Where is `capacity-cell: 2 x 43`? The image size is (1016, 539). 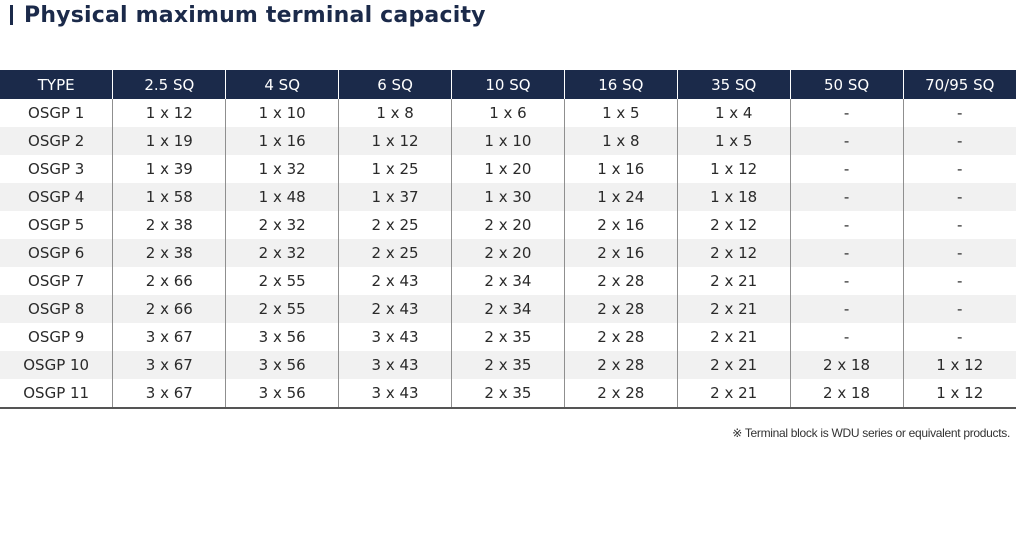 capacity-cell: 2 x 43 is located at coordinates (395, 309).